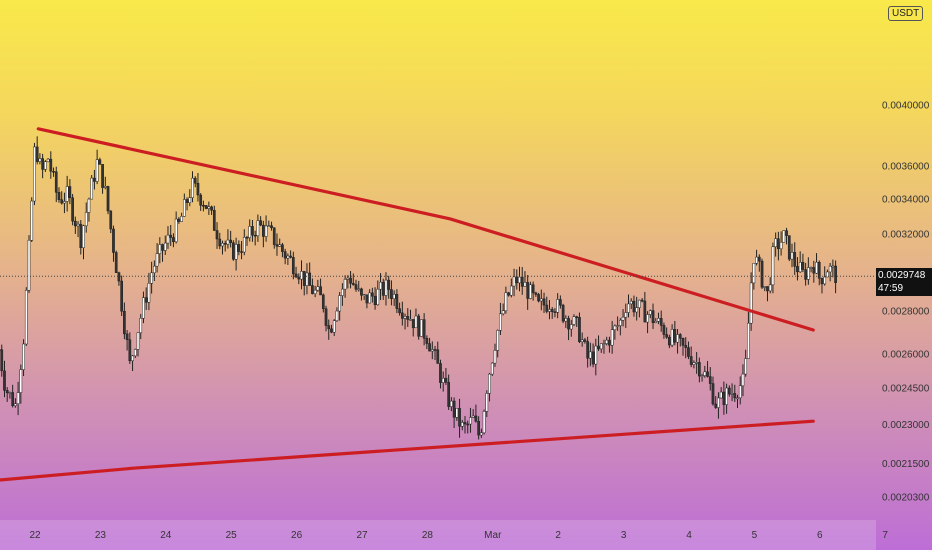 This screenshot has height=550, width=932. Describe the element at coordinates (438, 535) in the screenshot. I see `time-scale-panel` at that location.